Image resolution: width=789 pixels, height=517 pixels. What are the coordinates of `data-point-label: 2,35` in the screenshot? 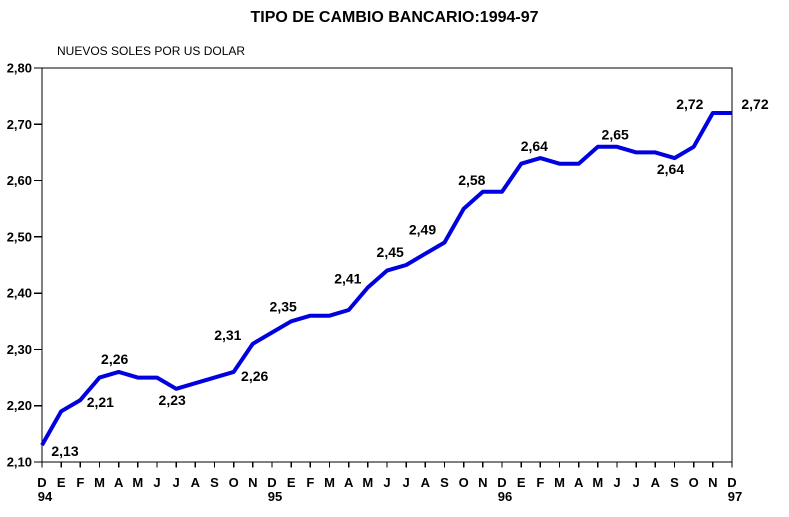 It's located at (283, 306).